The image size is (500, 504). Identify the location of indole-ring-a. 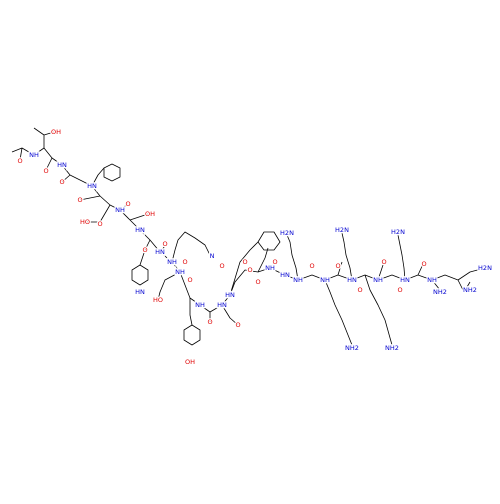
(140, 275).